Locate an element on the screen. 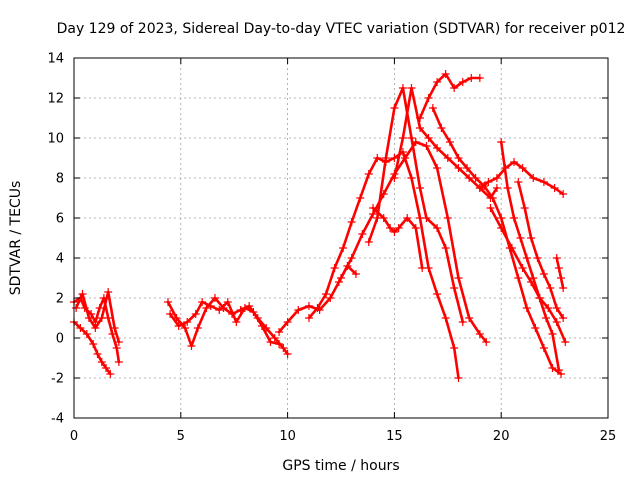 The width and height of the screenshot is (640, 480). y-tick-label: 2 is located at coordinates (60, 299).